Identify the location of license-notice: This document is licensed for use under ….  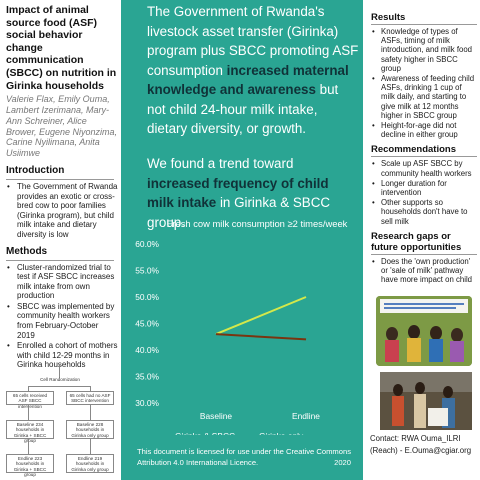
(248, 457).